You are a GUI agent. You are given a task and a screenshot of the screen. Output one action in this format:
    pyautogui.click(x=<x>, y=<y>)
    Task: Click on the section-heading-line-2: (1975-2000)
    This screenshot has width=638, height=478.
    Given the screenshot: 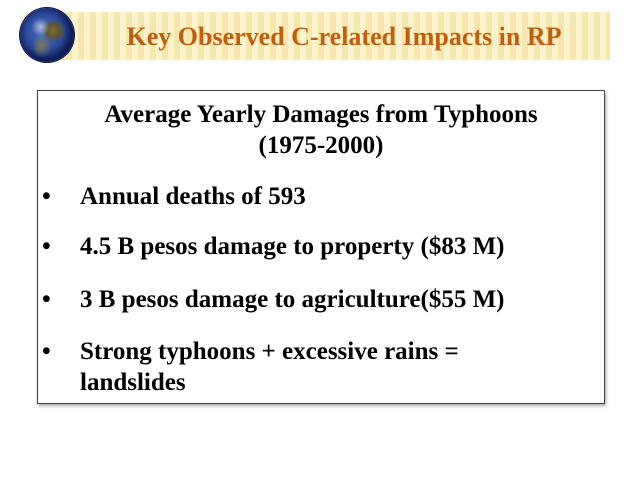 What is the action you would take?
    pyautogui.click(x=321, y=145)
    